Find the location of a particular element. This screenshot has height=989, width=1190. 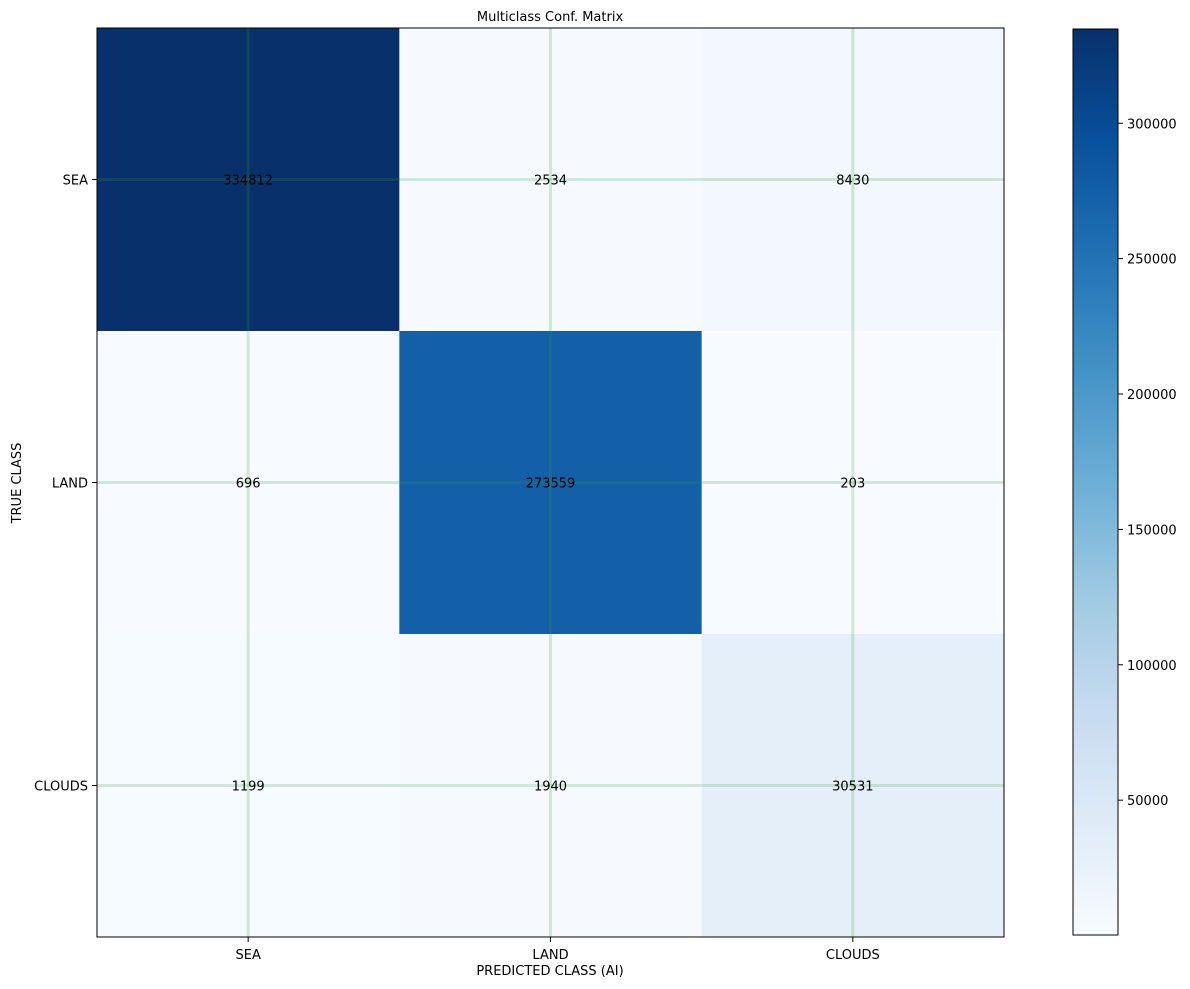

cell-value-label: 1199 is located at coordinates (248, 787).